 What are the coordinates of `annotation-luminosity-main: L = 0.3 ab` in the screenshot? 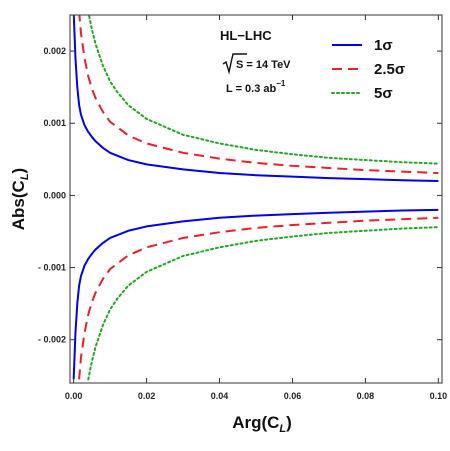 It's located at (251, 89).